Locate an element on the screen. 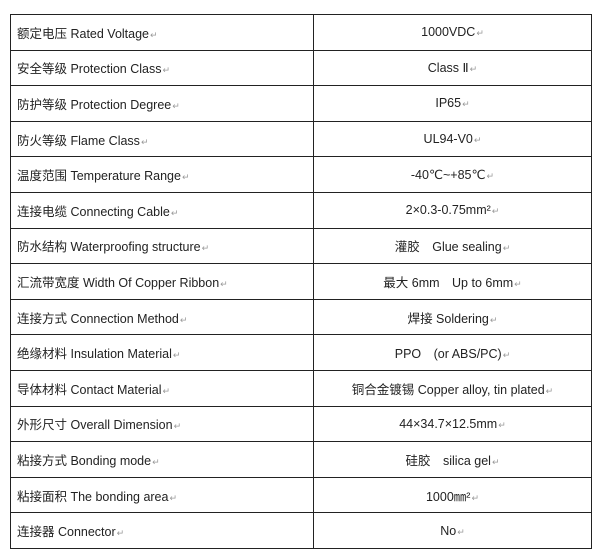 The width and height of the screenshot is (600, 558). table-row: 粘接面积 The bonding area↵ 1000㎜²↵ is located at coordinates (301, 495).